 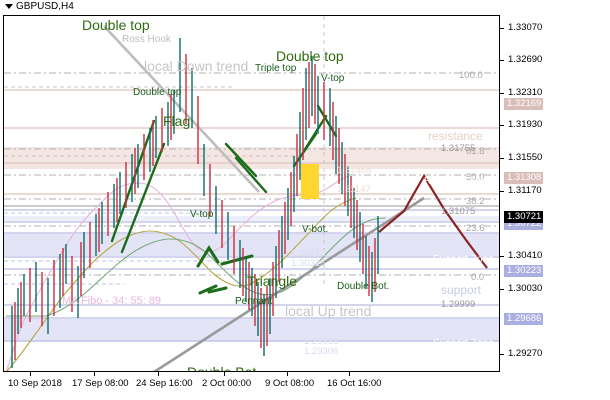 I want to click on double-top-2-label: Double top, so click(x=157, y=92).